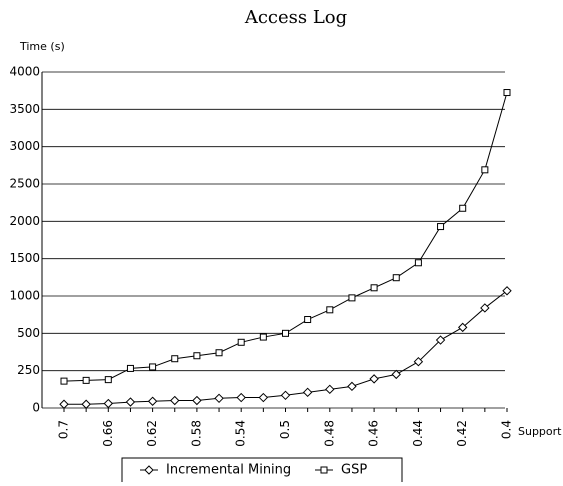 The image size is (563, 486). I want to click on y-tick-label: 250, so click(28, 370).